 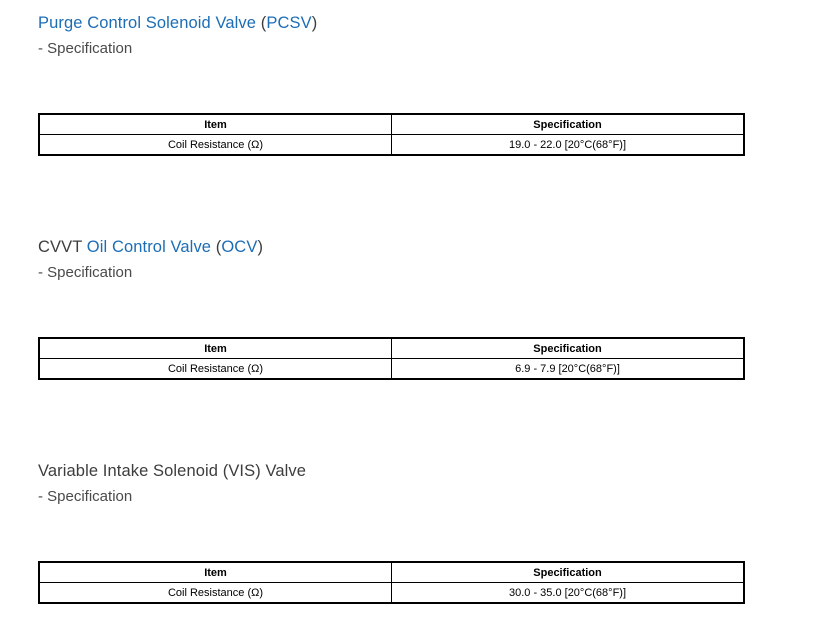 What do you see at coordinates (289, 23) in the screenshot?
I see `title-segment: PCSV` at bounding box center [289, 23].